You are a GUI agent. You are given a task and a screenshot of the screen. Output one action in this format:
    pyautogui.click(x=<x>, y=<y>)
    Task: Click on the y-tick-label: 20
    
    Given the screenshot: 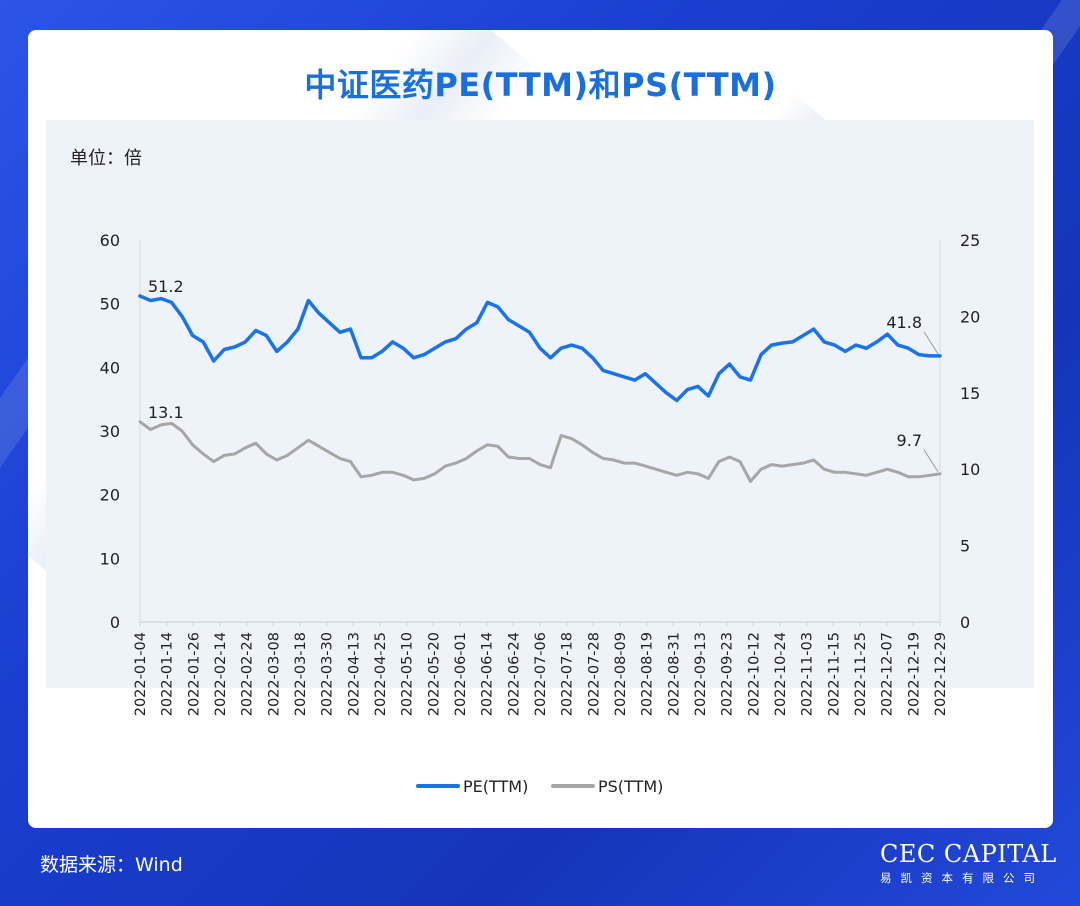 What is the action you would take?
    pyautogui.click(x=110, y=495)
    